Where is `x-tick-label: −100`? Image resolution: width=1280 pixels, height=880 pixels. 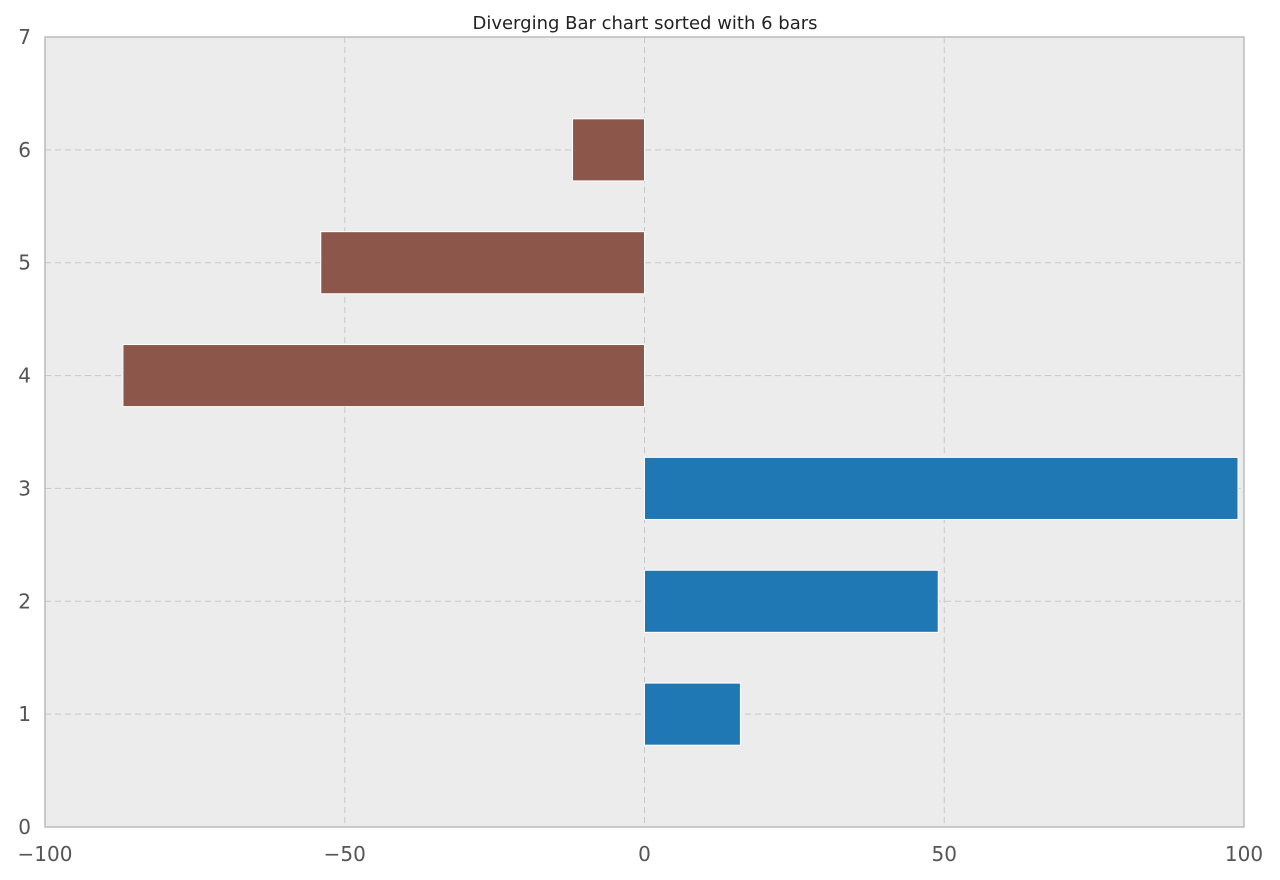
x-tick-label: −100 is located at coordinates (45, 854).